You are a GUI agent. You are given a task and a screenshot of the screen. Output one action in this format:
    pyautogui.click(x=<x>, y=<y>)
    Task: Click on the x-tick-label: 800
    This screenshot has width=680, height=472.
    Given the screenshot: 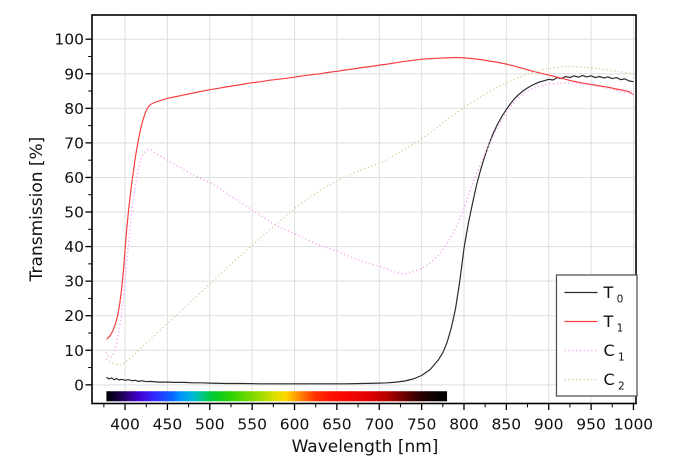 What is the action you would take?
    pyautogui.click(x=464, y=425)
    